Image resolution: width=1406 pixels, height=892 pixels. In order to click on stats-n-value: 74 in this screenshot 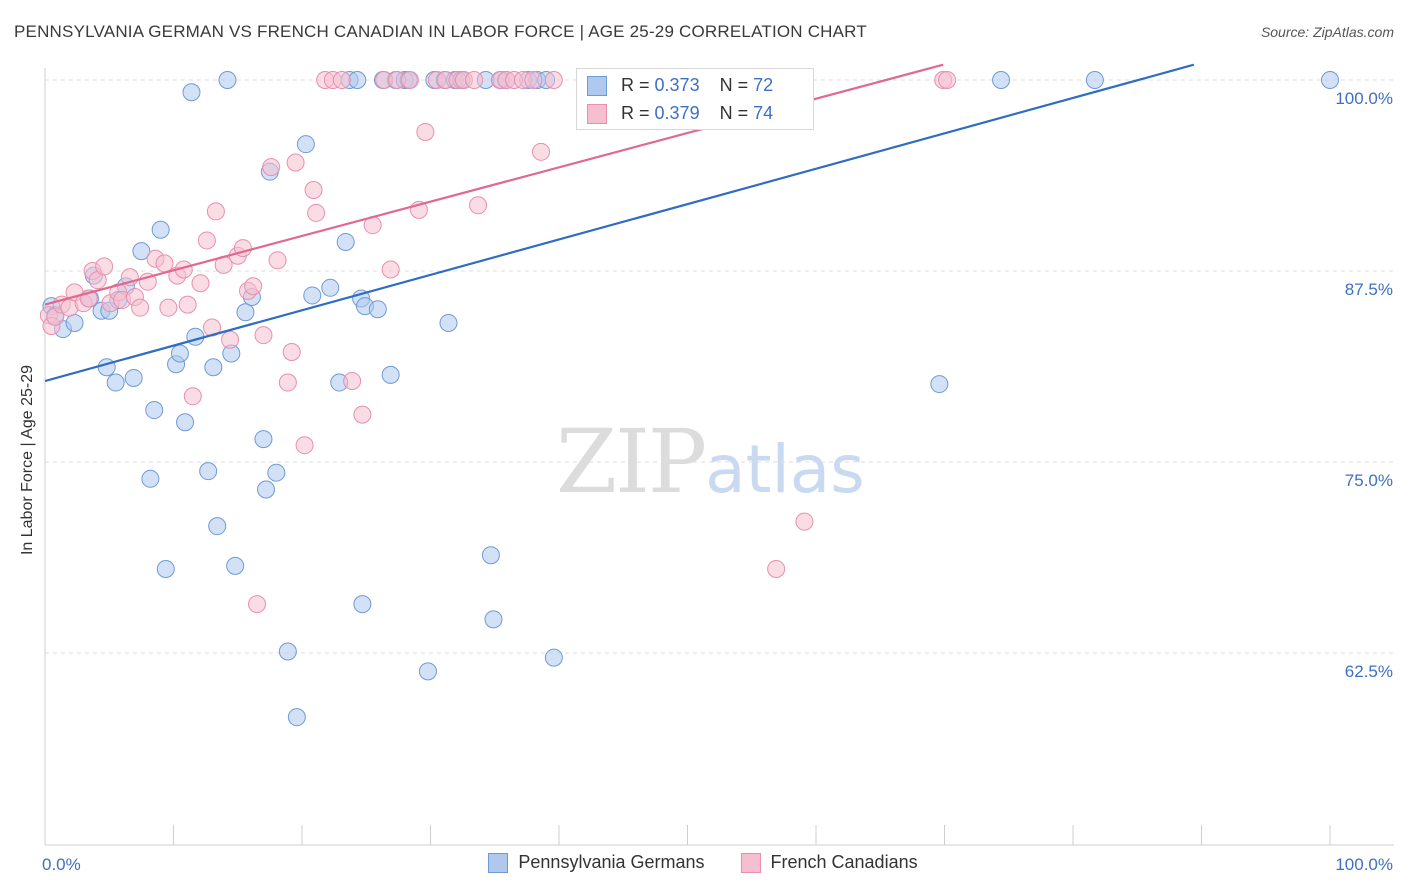, I will do `click(763, 113)`.